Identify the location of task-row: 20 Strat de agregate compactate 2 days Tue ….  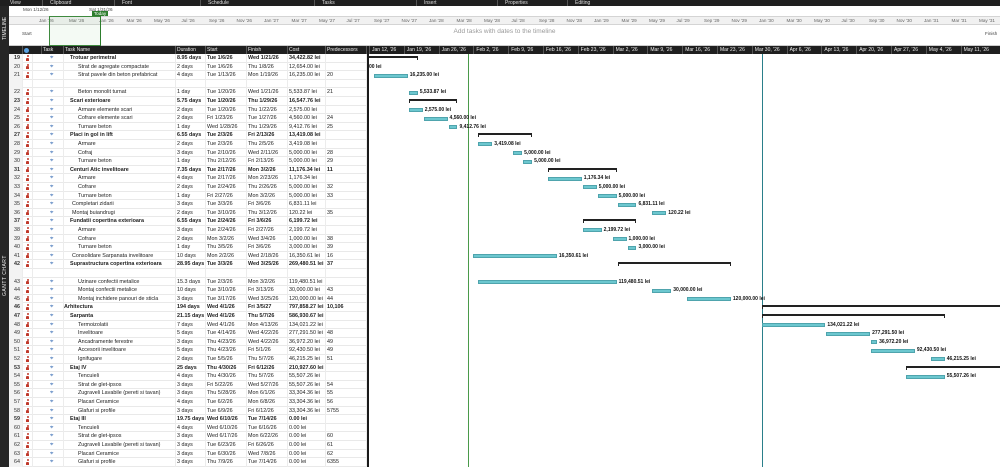
(188, 67).